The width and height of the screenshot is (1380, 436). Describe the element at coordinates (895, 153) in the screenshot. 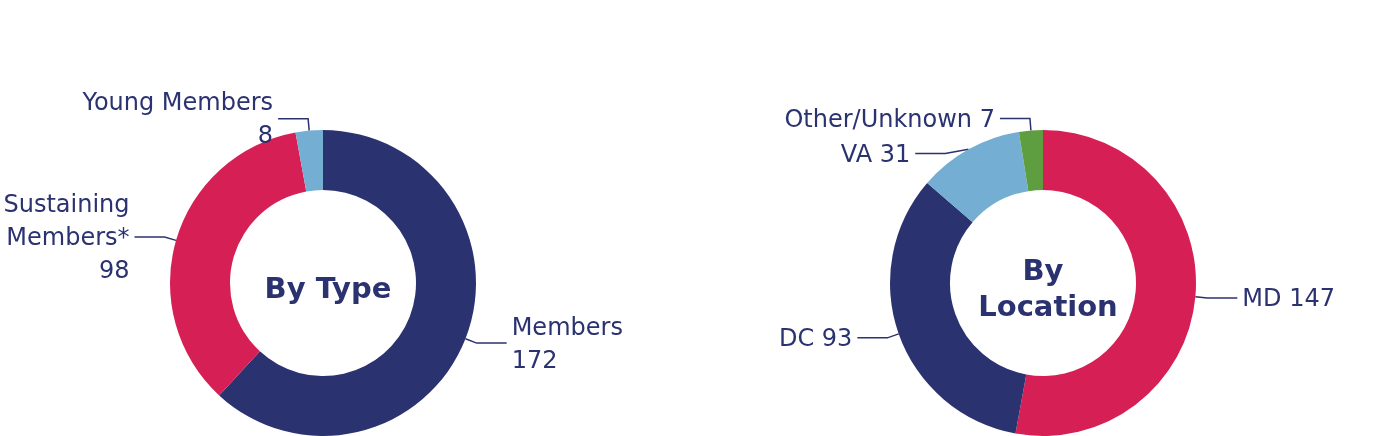

I see `data-label: 31` at that location.